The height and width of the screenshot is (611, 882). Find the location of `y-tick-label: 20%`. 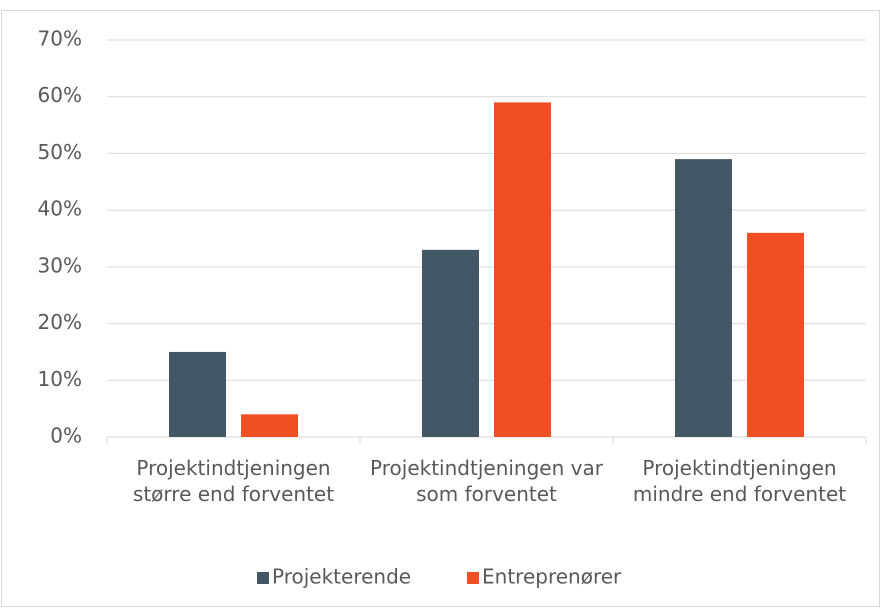

y-tick-label: 20% is located at coordinates (60, 322).